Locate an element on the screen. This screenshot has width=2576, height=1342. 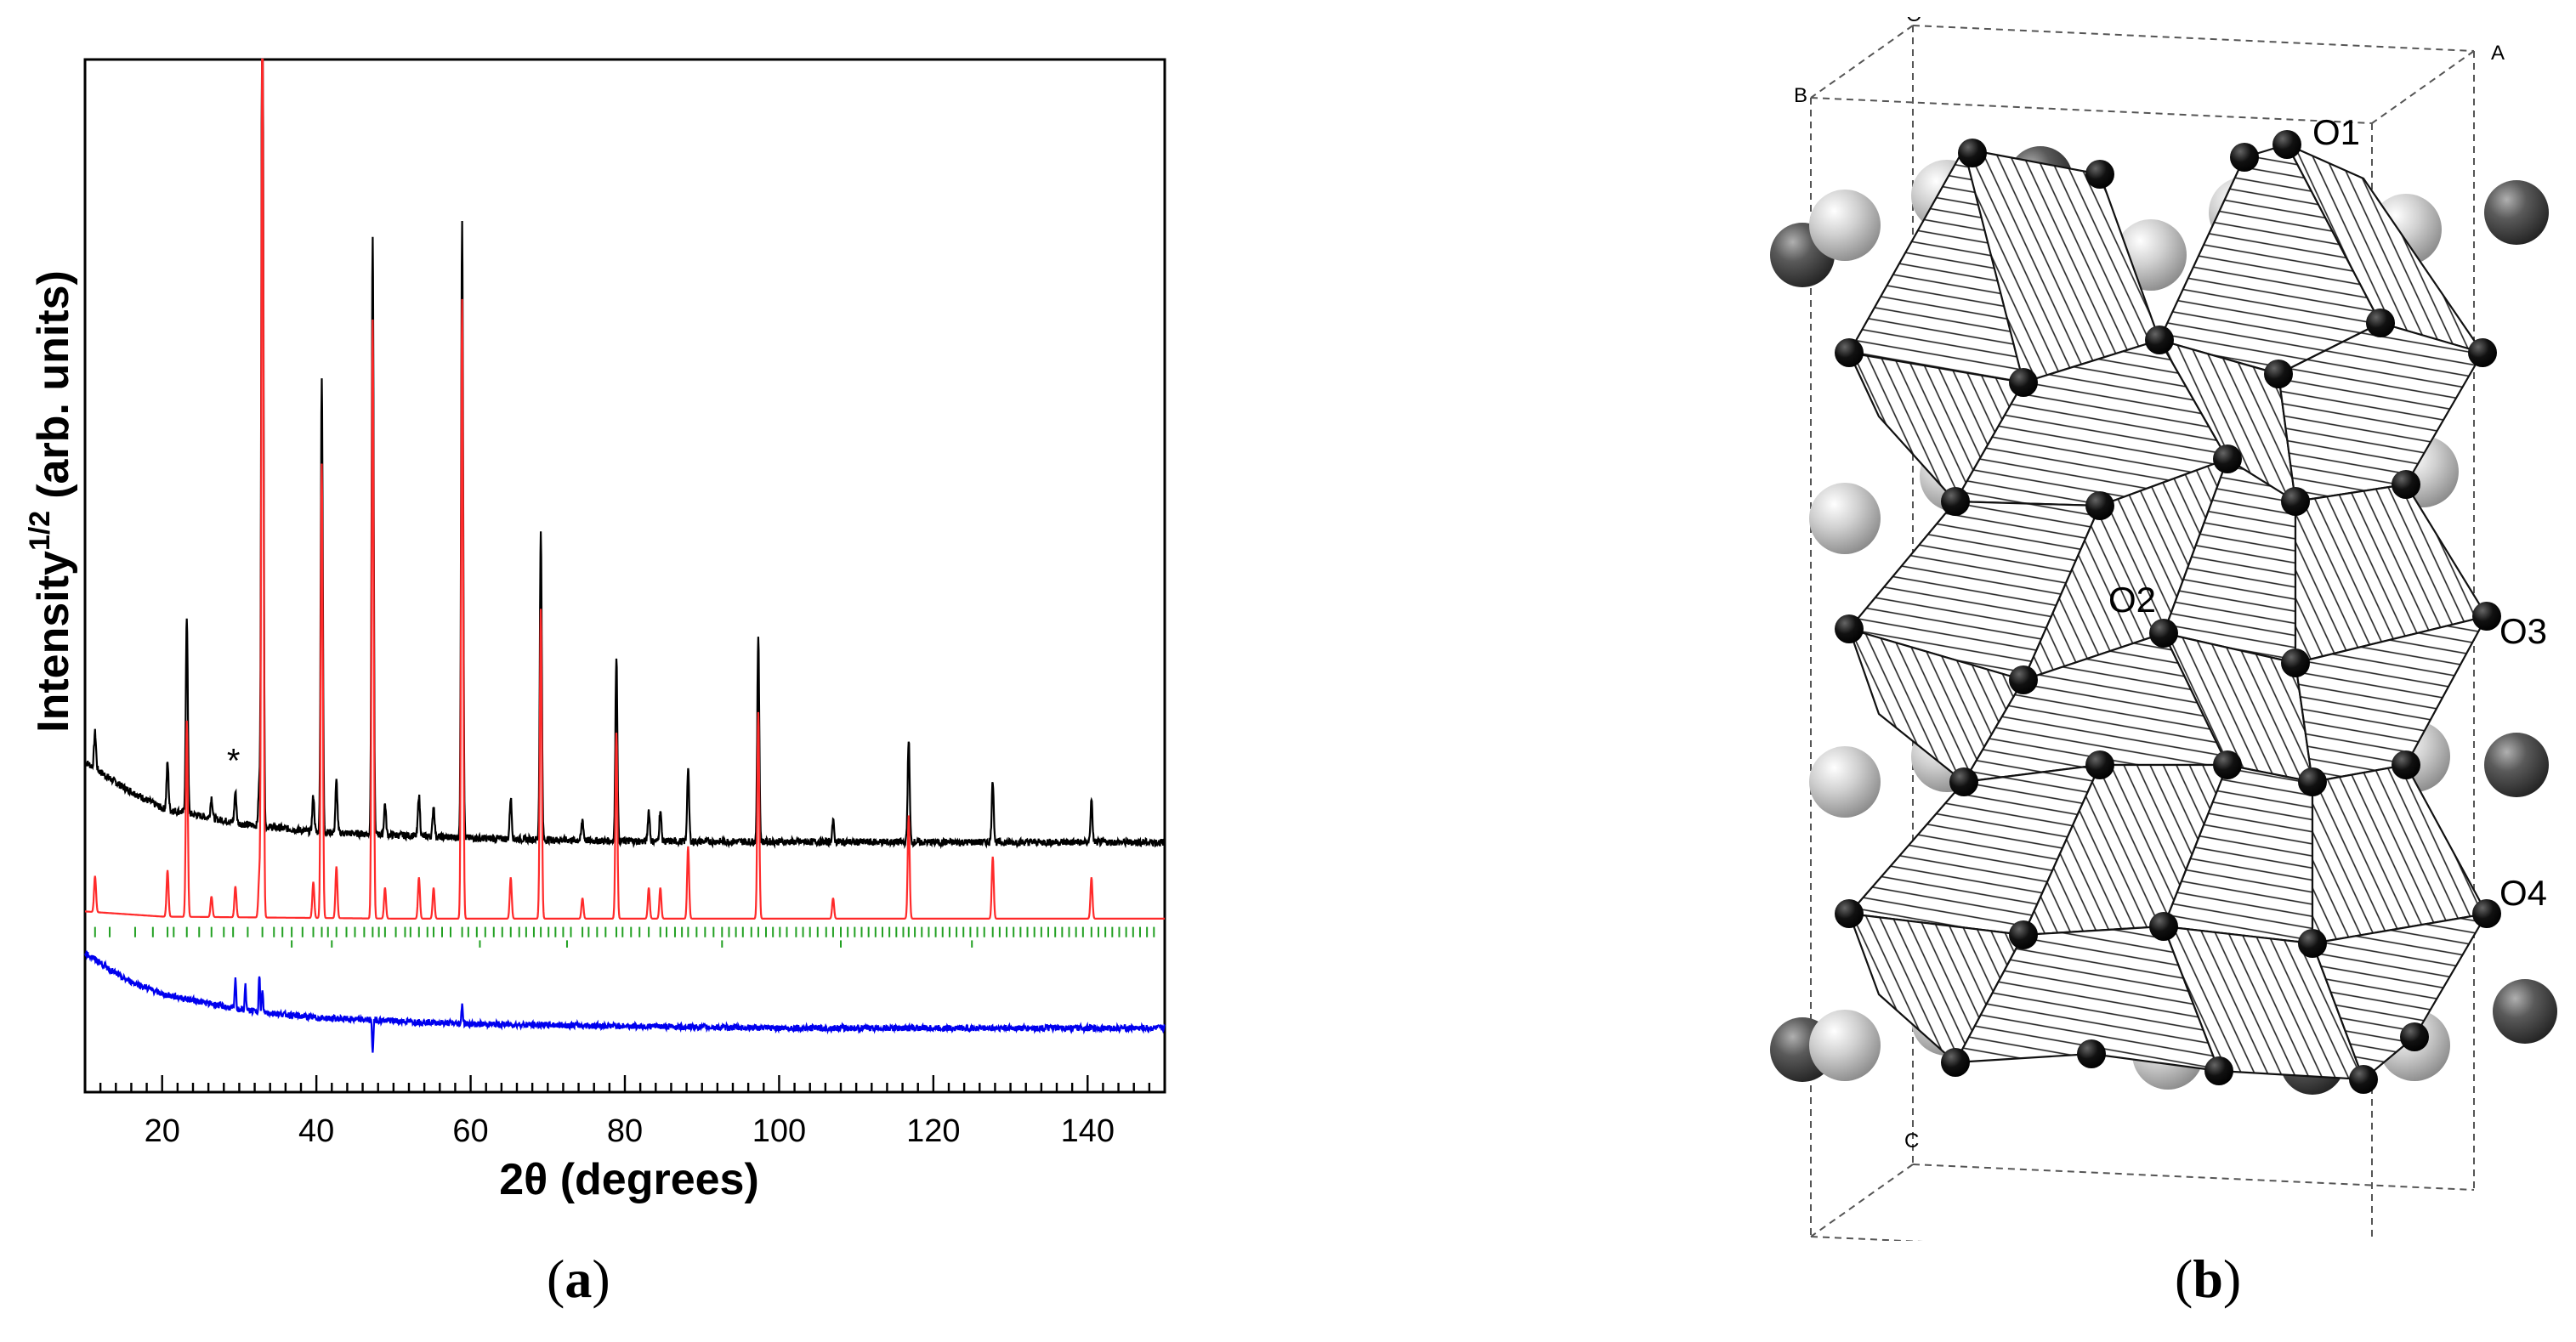
bragg-reflection-ticks is located at coordinates (625, 937).